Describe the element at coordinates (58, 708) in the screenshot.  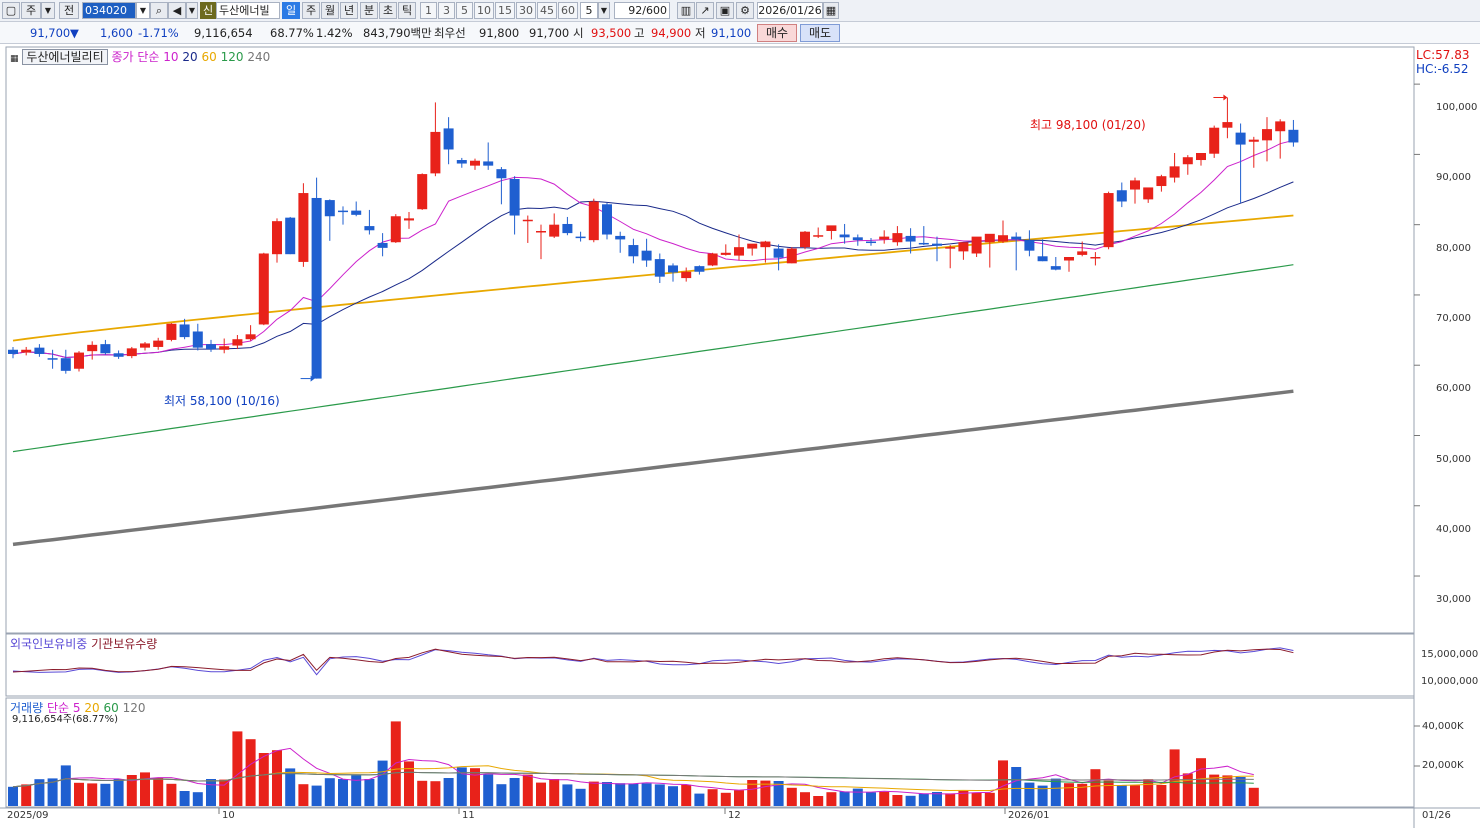
I see `volume-ma-prefix: 단순` at that location.